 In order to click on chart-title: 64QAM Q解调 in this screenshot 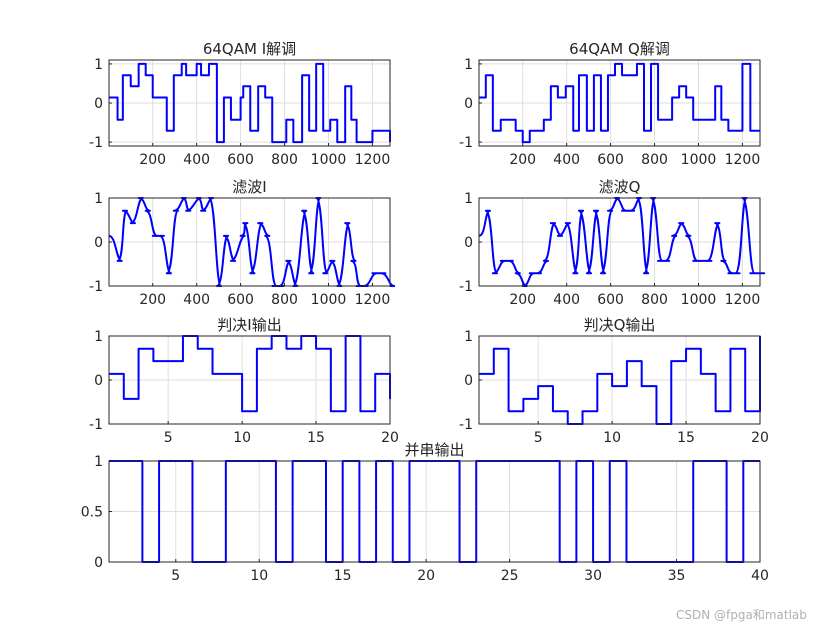, I will do `click(619, 49)`.